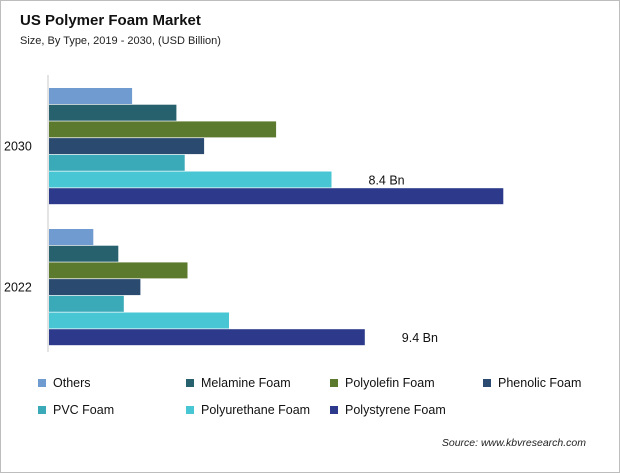  Describe the element at coordinates (395, 410) in the screenshot. I see `legend-label: Polystyrene Foam` at that location.